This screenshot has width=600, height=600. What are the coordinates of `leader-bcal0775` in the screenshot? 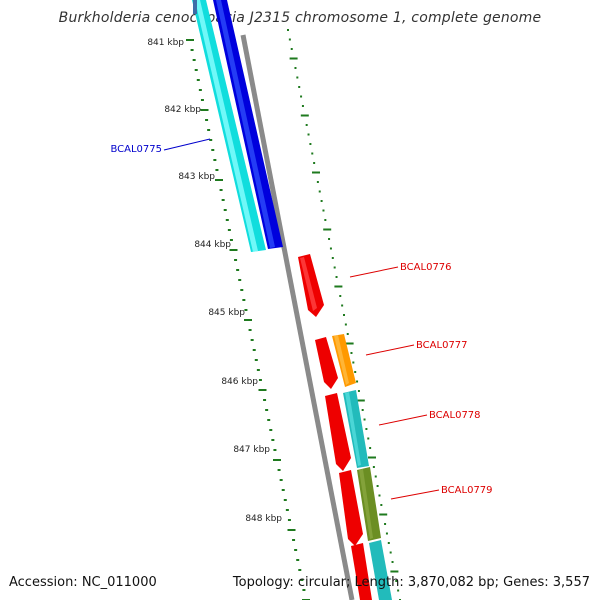 It's located at (187, 144).